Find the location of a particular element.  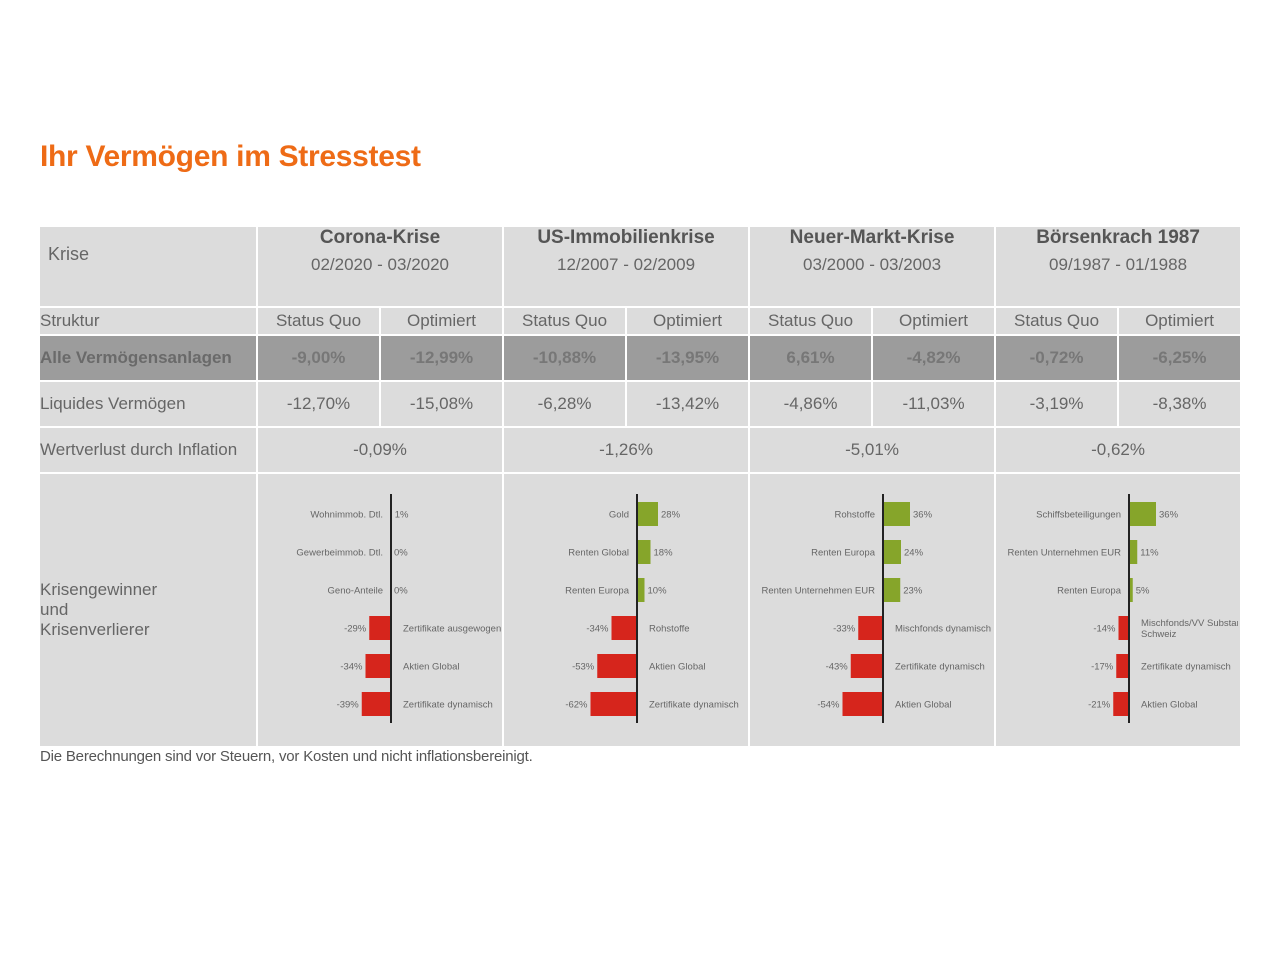

inflation-value: -0,09% is located at coordinates (381, 450).